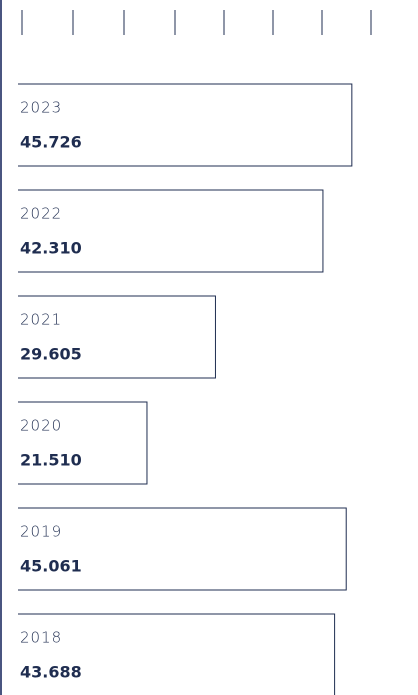 This screenshot has height=695, width=418. What do you see at coordinates (51, 354) in the screenshot?
I see `value-label: 29.605` at bounding box center [51, 354].